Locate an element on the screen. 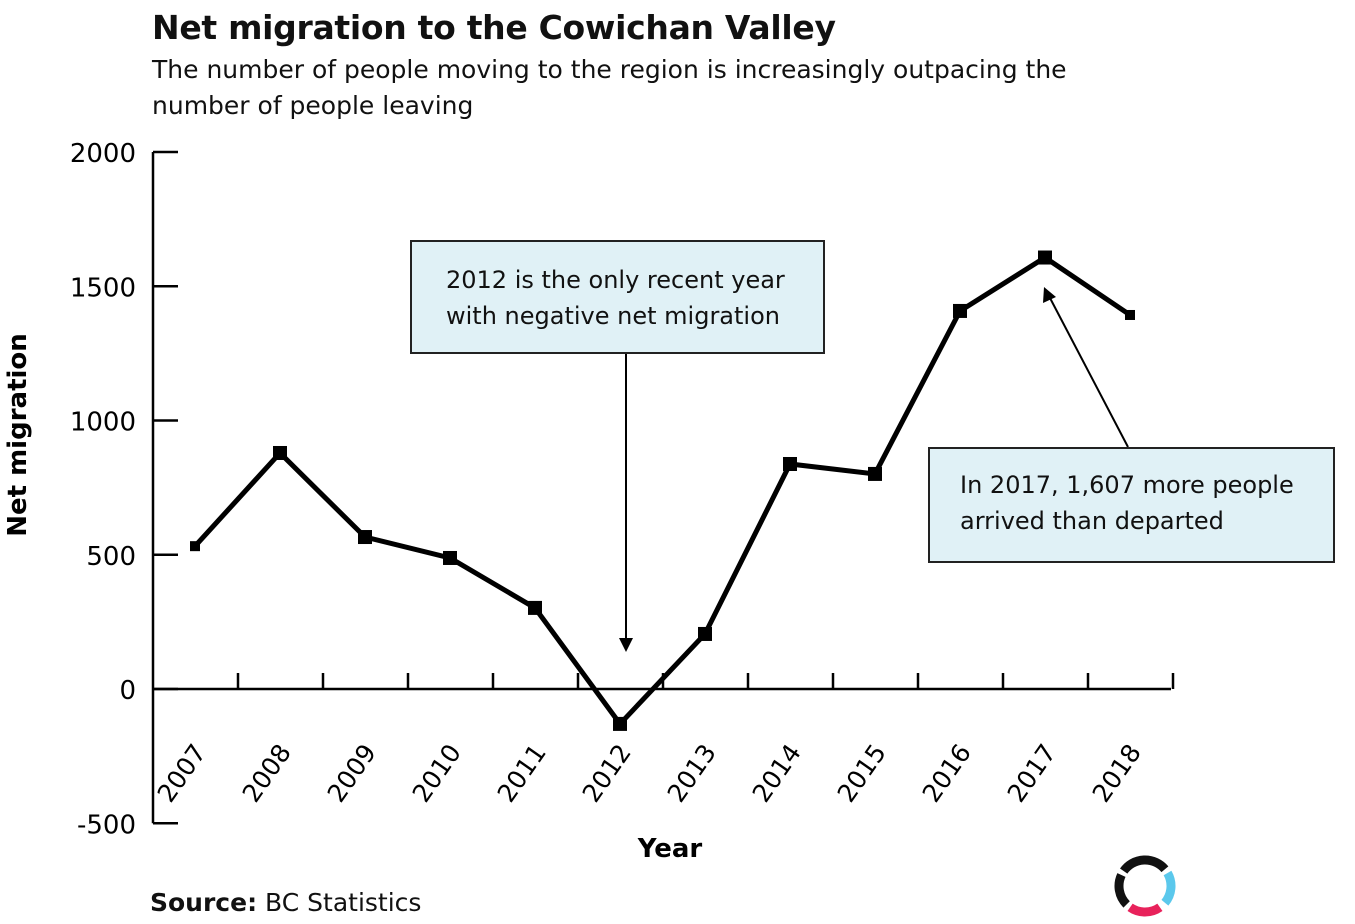 This screenshot has width=1355, height=924. x-tick-label: 2012 is located at coordinates (607, 773).